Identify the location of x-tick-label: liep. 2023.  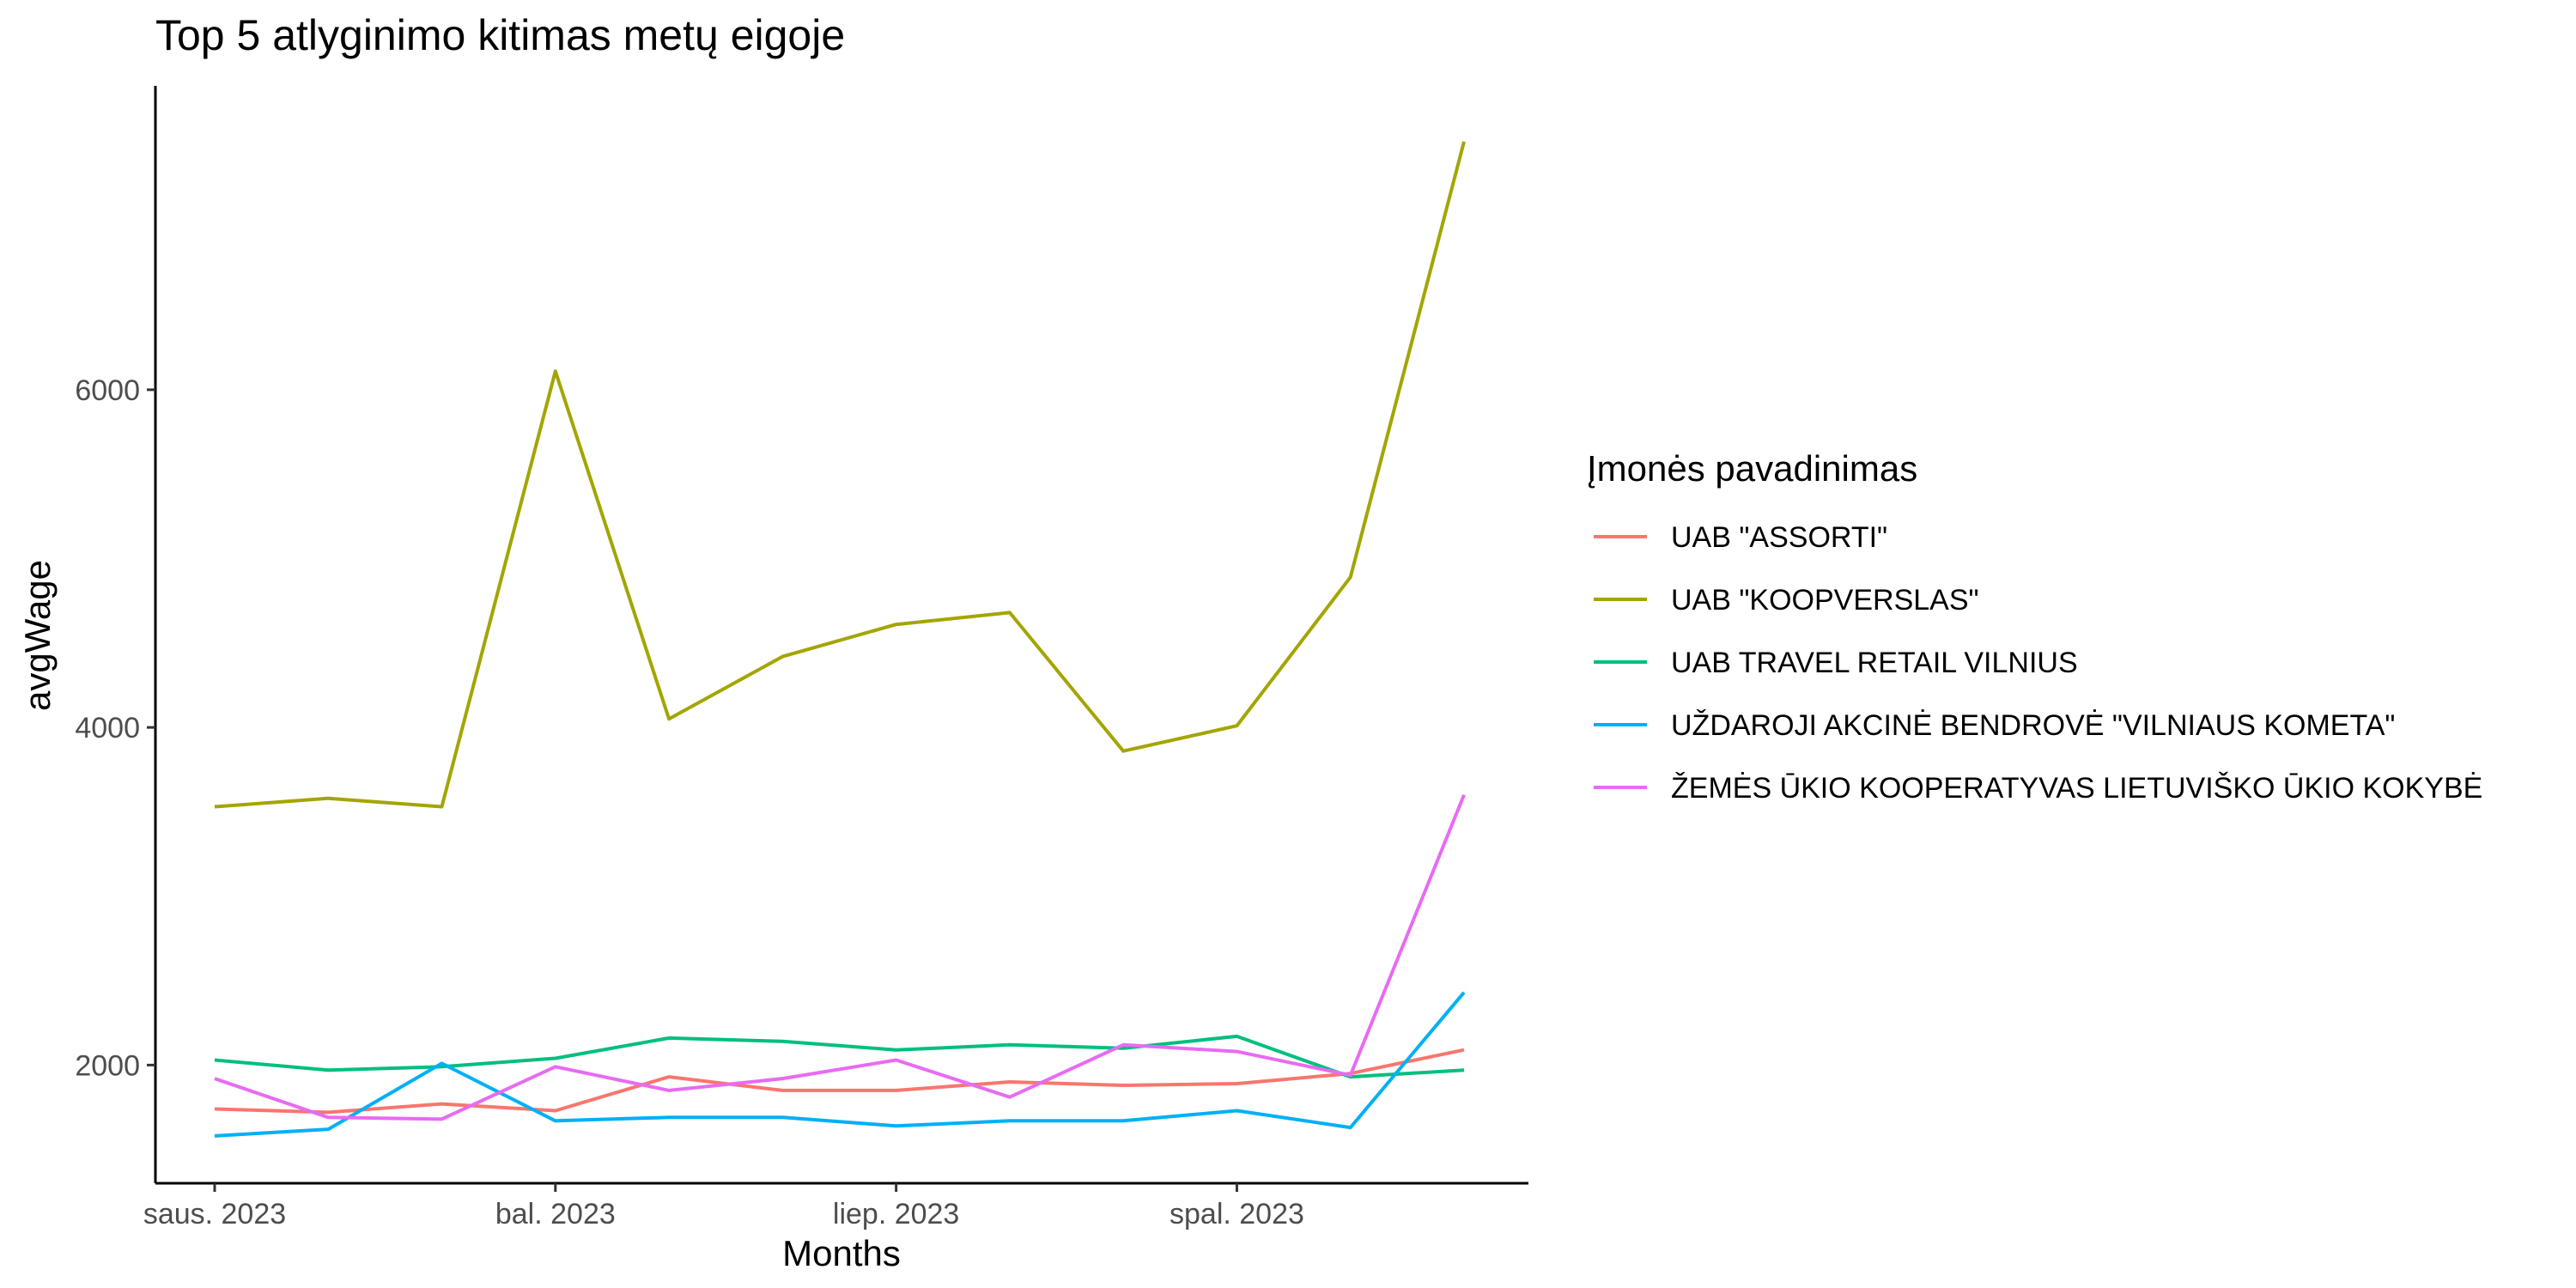
(896, 1214).